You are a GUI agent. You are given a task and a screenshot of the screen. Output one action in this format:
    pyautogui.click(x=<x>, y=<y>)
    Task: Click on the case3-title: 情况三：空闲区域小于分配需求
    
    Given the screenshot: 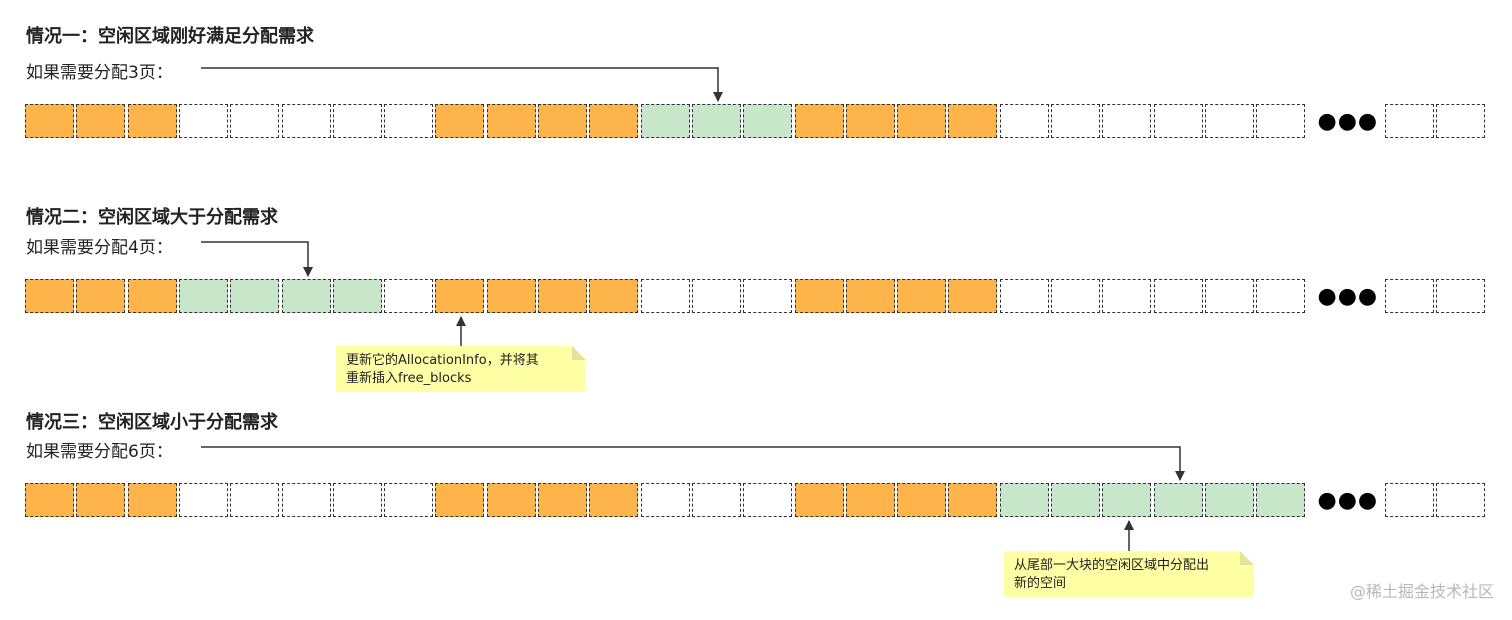 What is the action you would take?
    pyautogui.click(x=152, y=422)
    